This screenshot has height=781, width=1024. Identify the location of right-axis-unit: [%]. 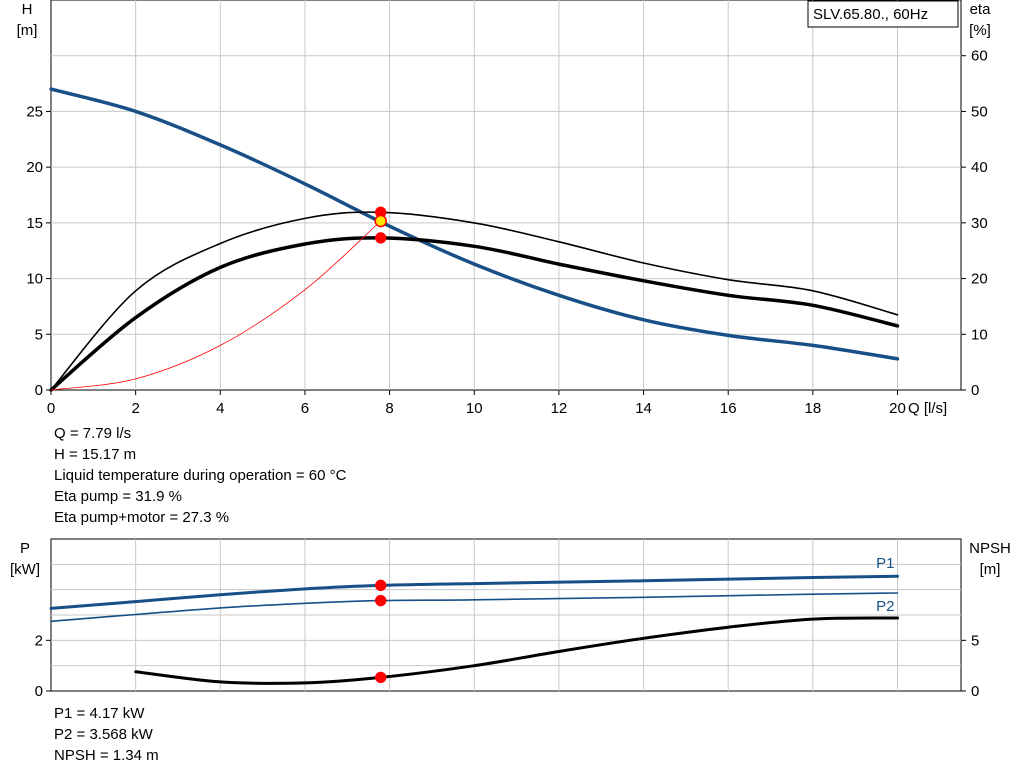
(980, 30).